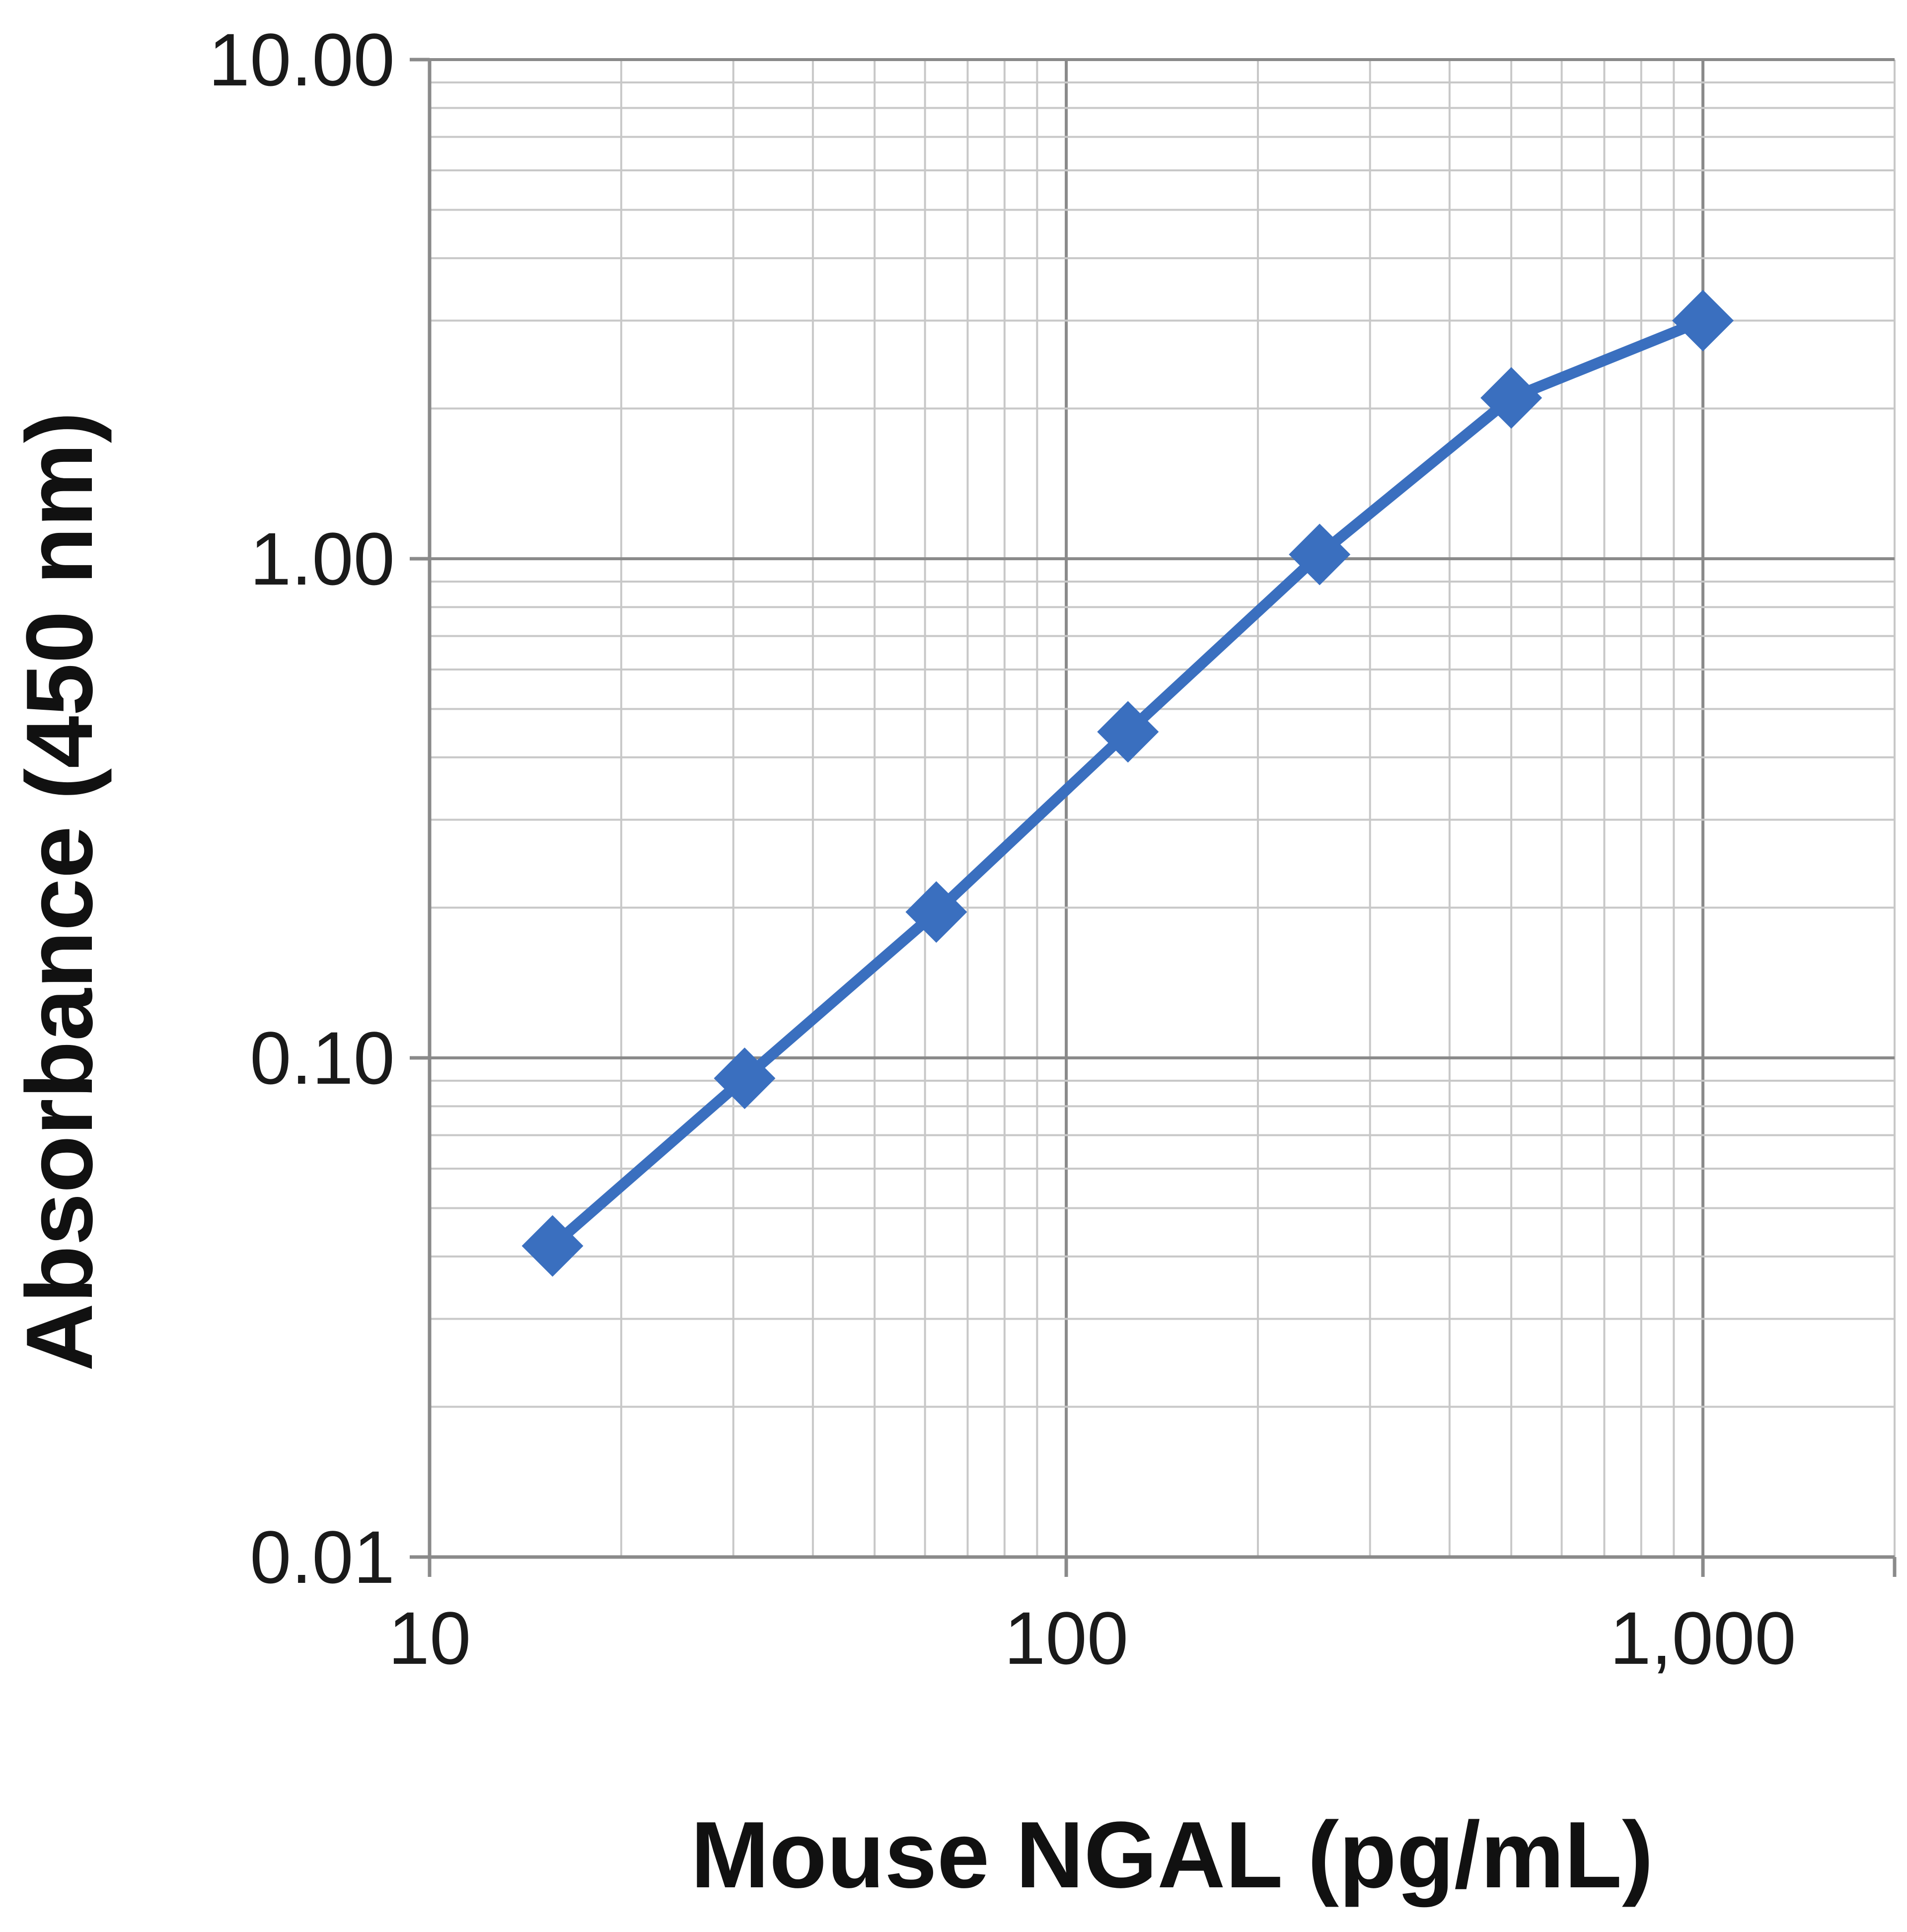  What do you see at coordinates (302, 59) in the screenshot?
I see `y-tick-label: 10.00` at bounding box center [302, 59].